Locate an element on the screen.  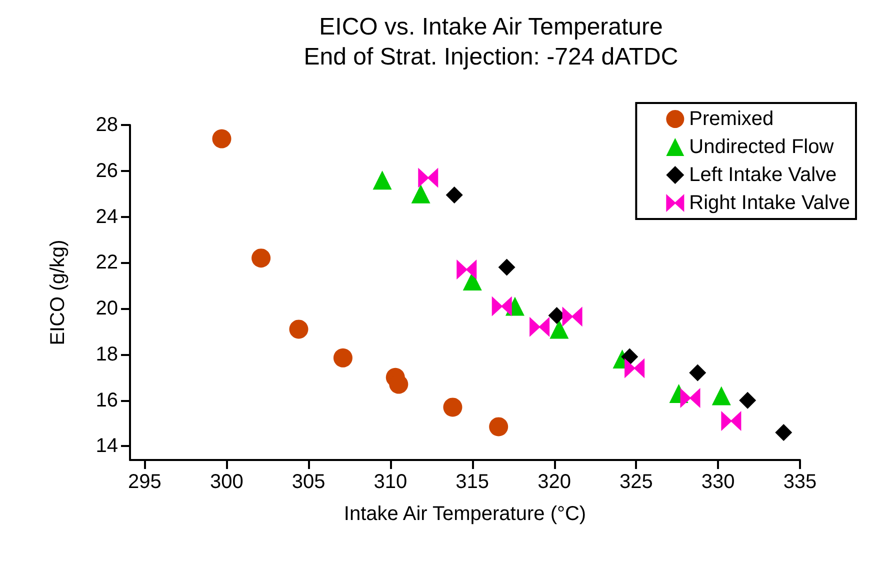
chart-subtitle: End of Strat. Injection: -724 dATDC is located at coordinates (491, 57).